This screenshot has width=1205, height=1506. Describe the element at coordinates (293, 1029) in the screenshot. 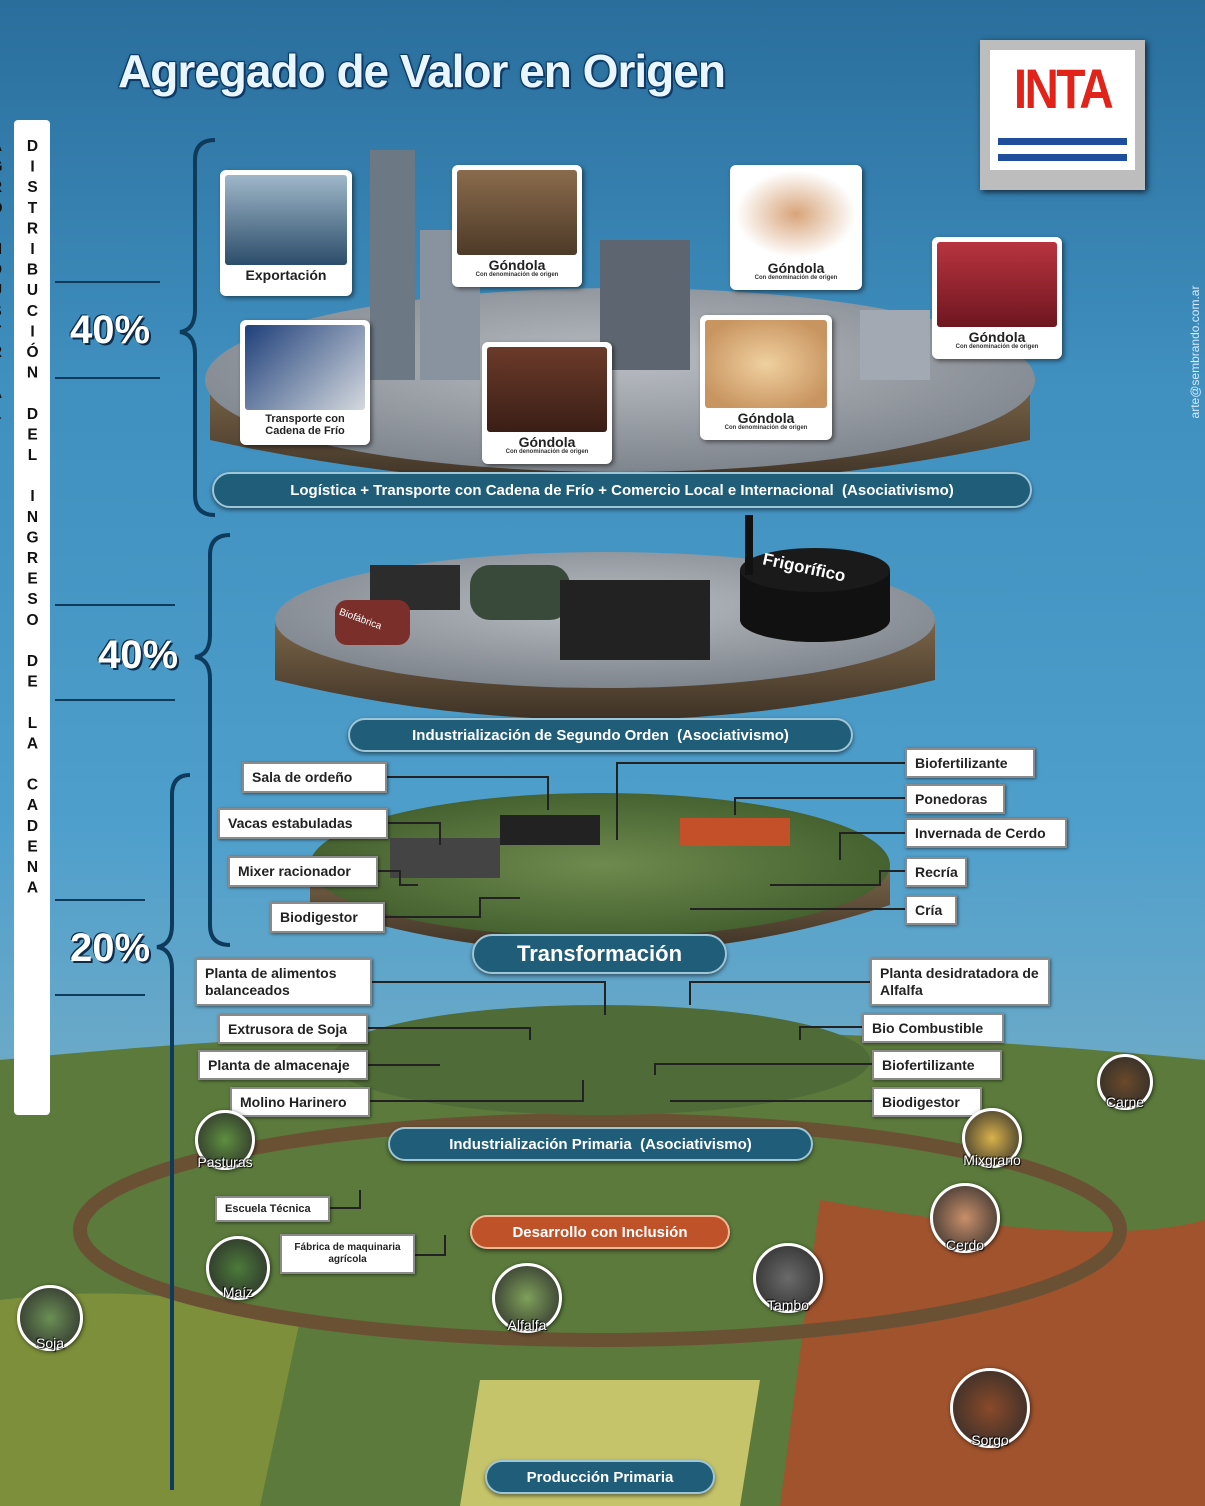

I see `label: Extrusora de Soja` at that location.